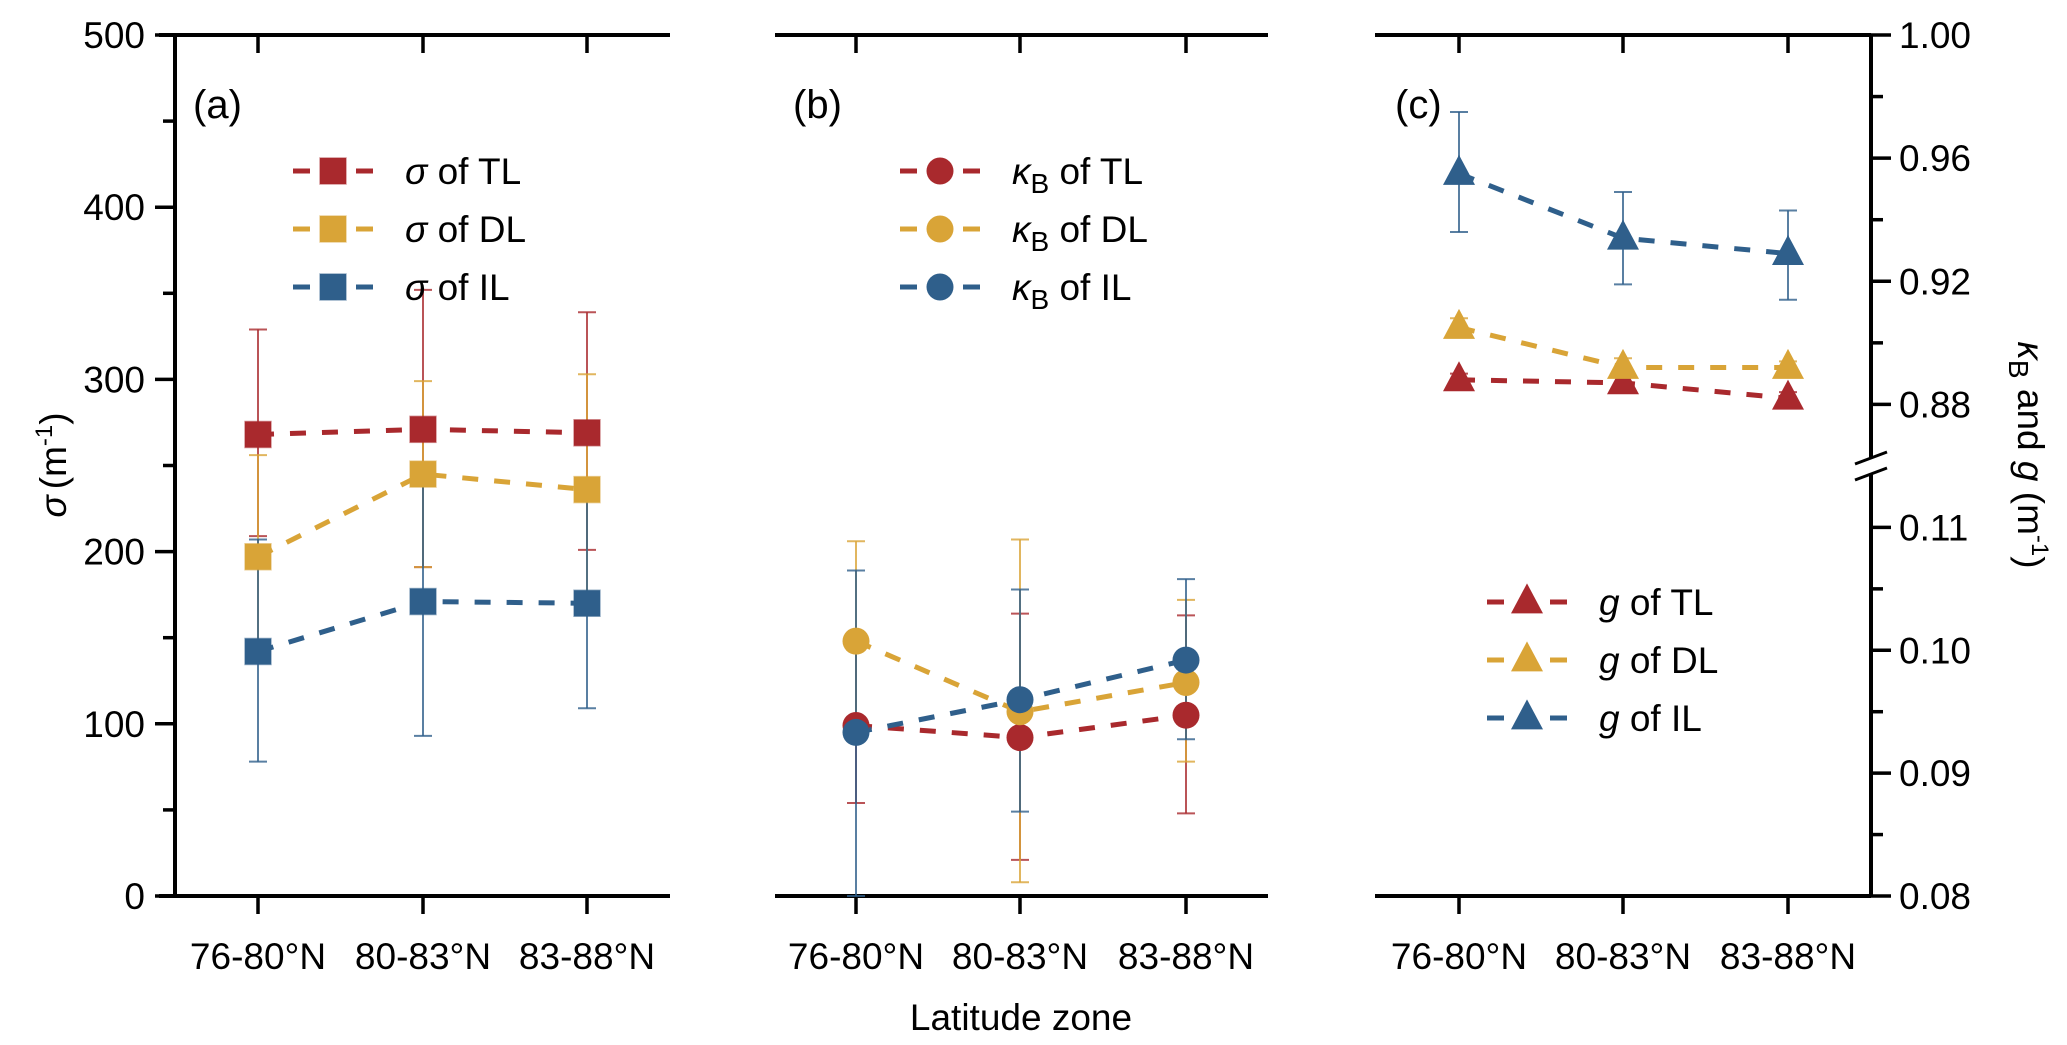 The width and height of the screenshot is (2067, 1045). I want to click on panel-label: (c), so click(1418, 105).